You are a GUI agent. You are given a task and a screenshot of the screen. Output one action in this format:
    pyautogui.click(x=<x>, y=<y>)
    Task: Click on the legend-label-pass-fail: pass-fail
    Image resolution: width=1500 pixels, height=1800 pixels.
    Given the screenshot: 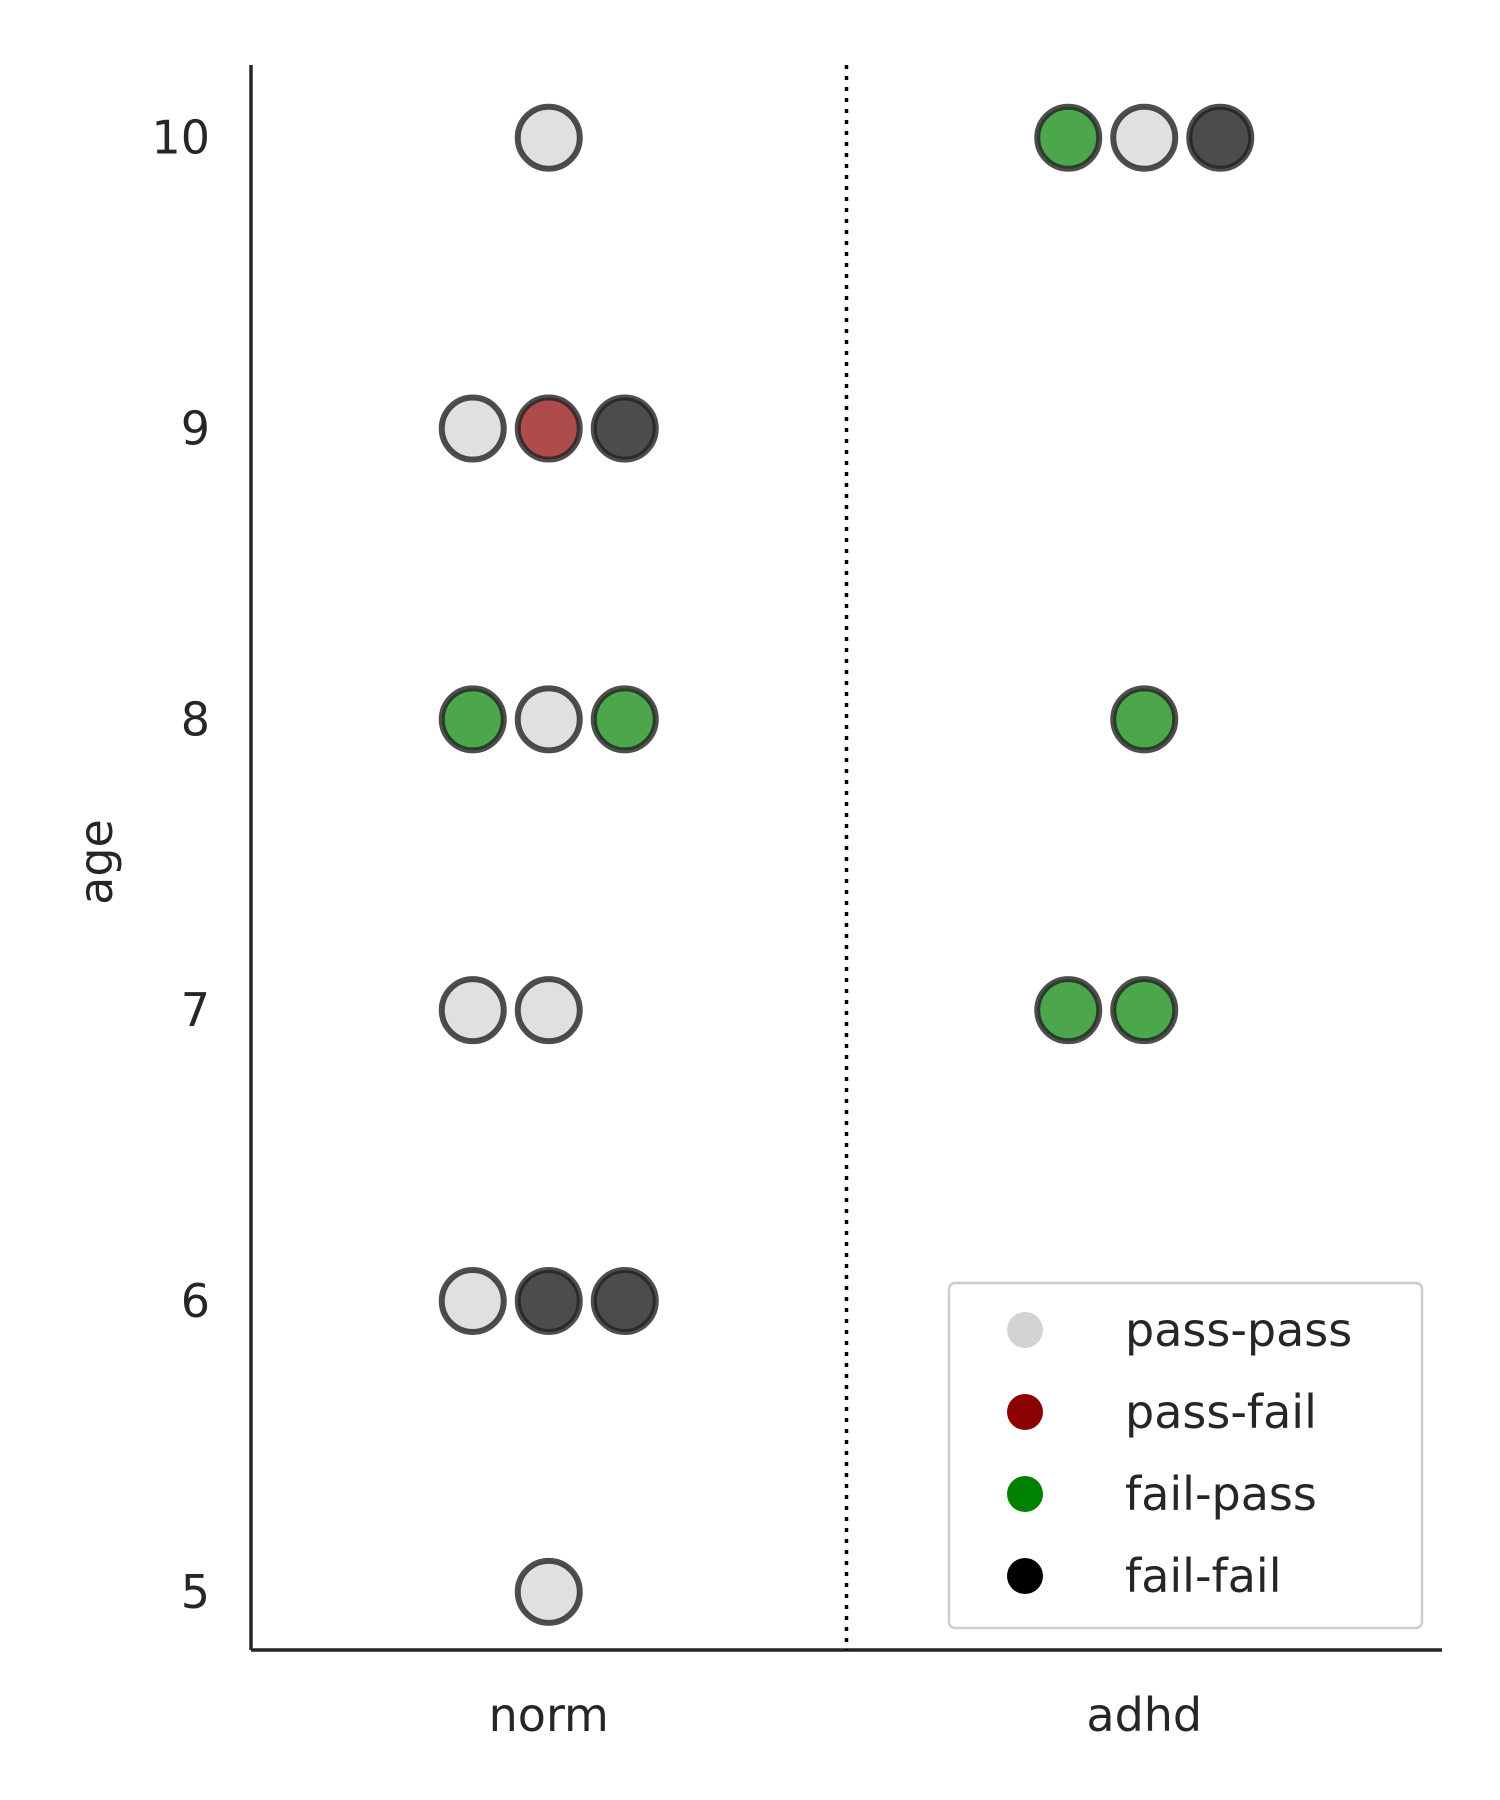 What is the action you would take?
    pyautogui.click(x=1221, y=1412)
    